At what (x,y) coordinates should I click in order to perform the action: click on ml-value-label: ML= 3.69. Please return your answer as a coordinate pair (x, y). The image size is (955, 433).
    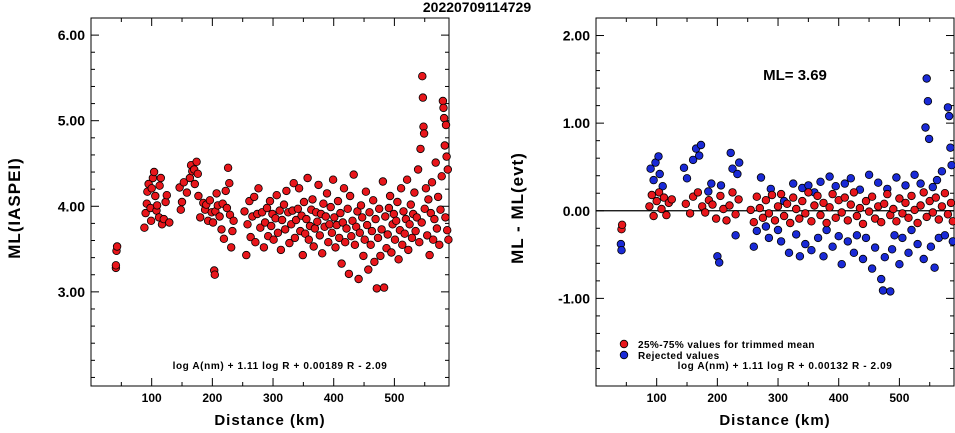
    Looking at the image, I should click on (795, 75).